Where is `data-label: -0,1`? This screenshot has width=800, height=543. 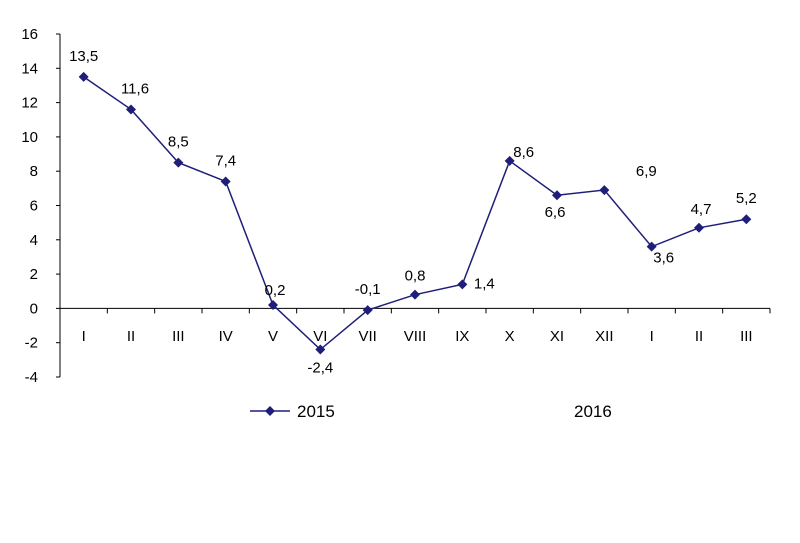 data-label: -0,1 is located at coordinates (368, 289).